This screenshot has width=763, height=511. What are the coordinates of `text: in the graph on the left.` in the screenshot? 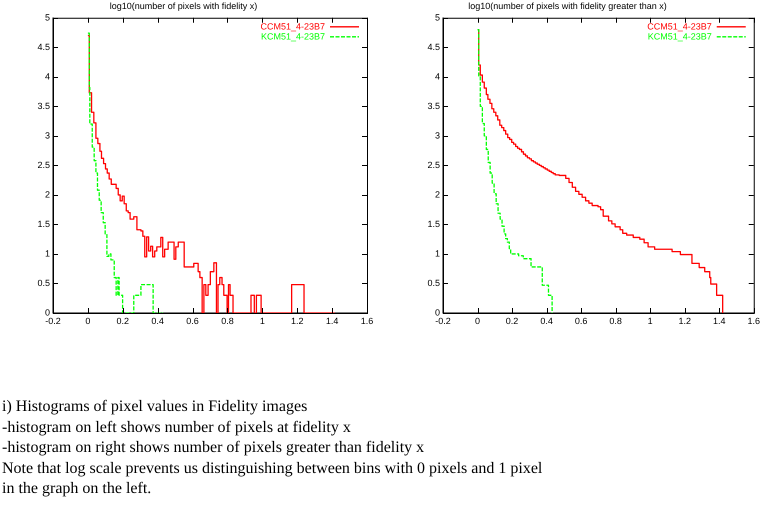 It's located at (77, 489).